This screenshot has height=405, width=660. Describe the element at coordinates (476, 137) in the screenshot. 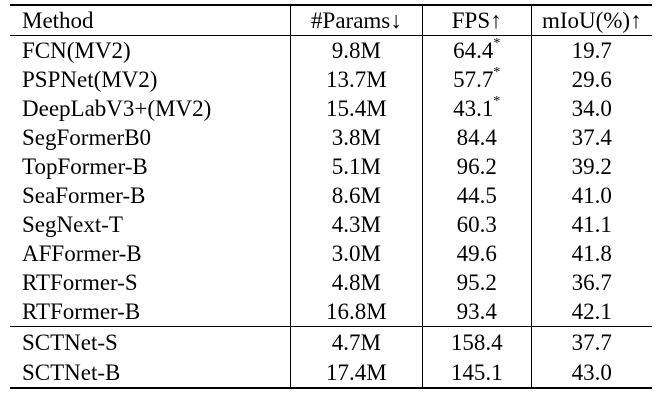

I see `cell-fps: 84.4` at that location.